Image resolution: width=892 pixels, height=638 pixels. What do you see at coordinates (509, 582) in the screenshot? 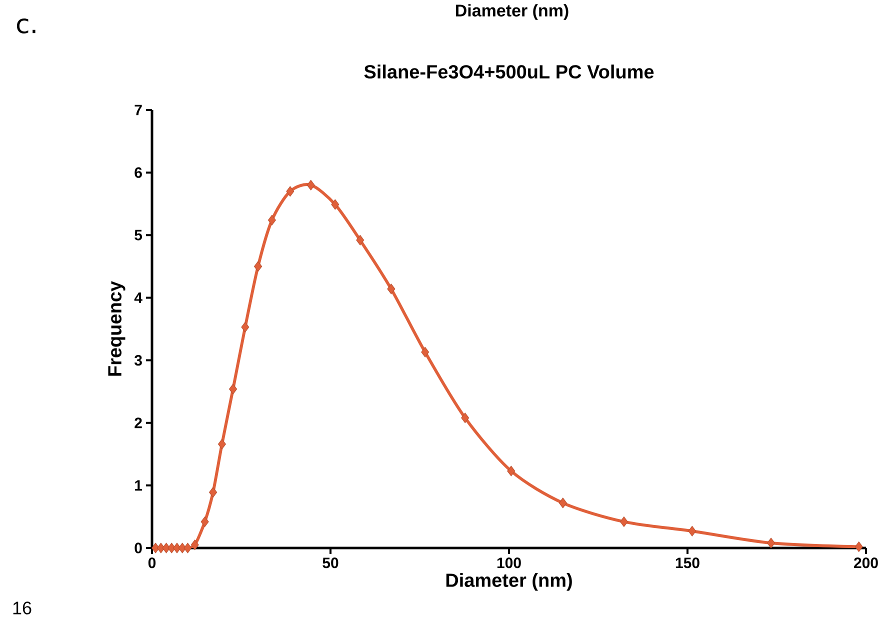
I see `x-axis-title: Diameter (nm)` at bounding box center [509, 582].